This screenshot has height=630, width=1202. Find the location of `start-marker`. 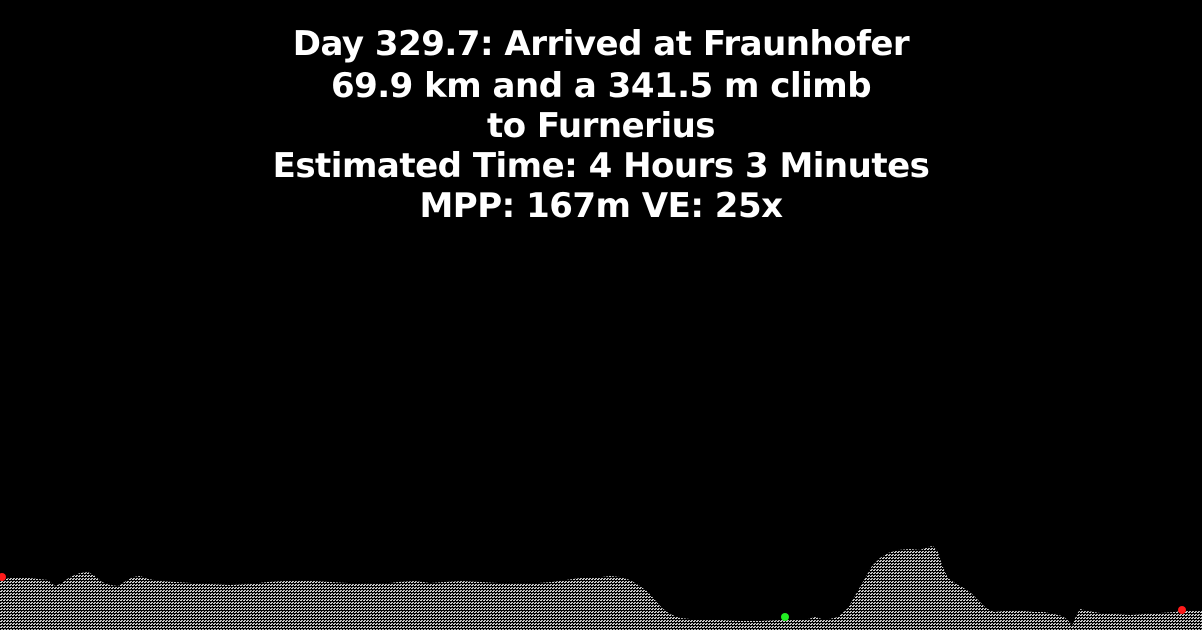

start-marker is located at coordinates (3, 577).